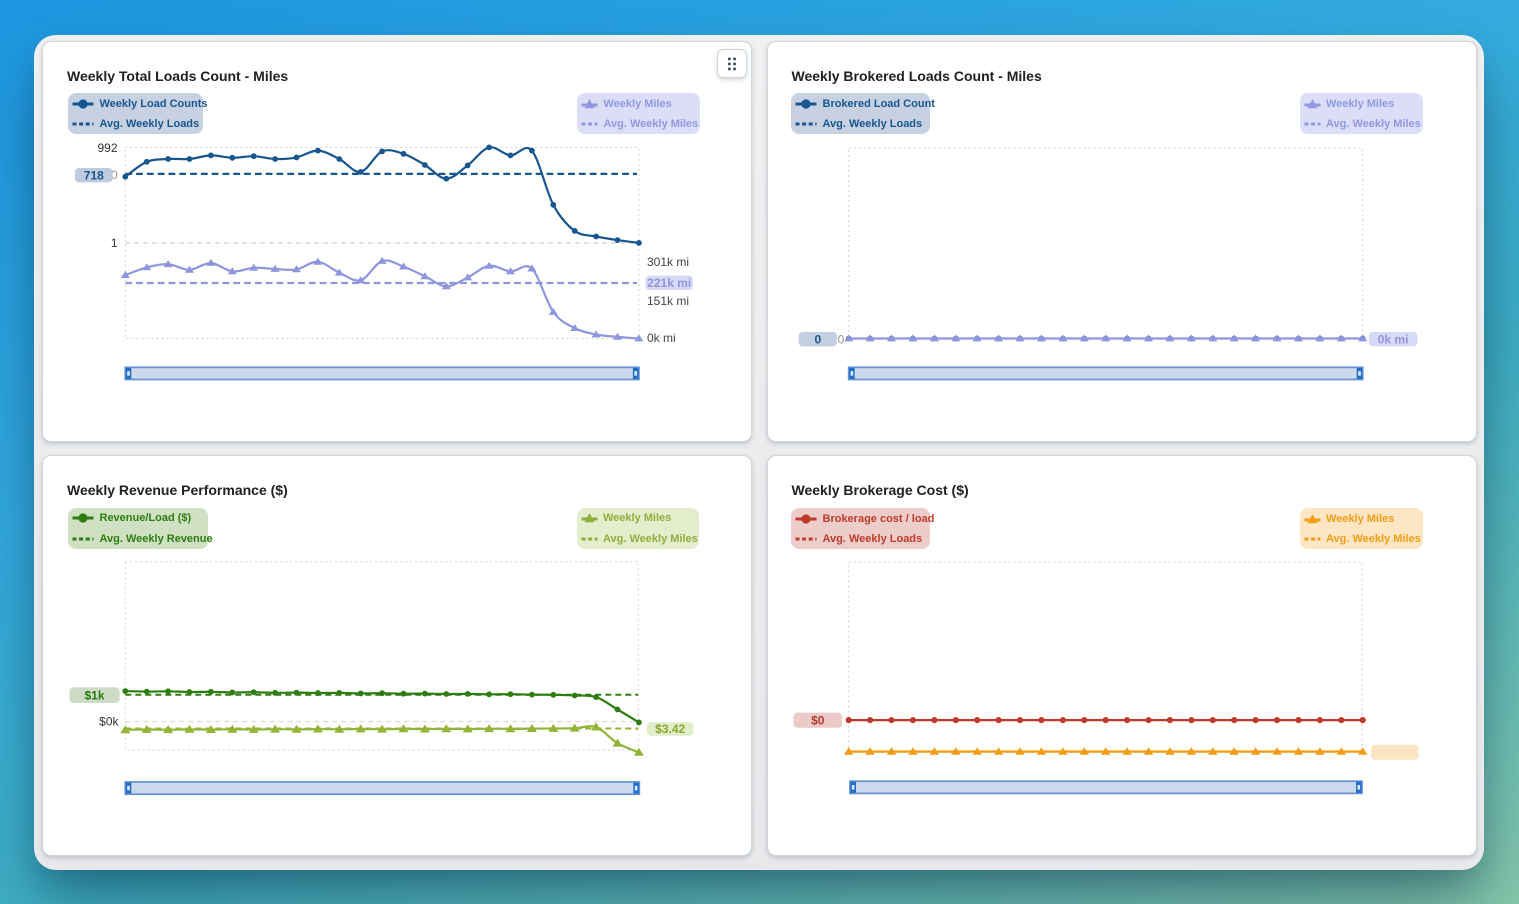  What do you see at coordinates (109, 722) in the screenshot?
I see `svg-text: $0k` at bounding box center [109, 722].